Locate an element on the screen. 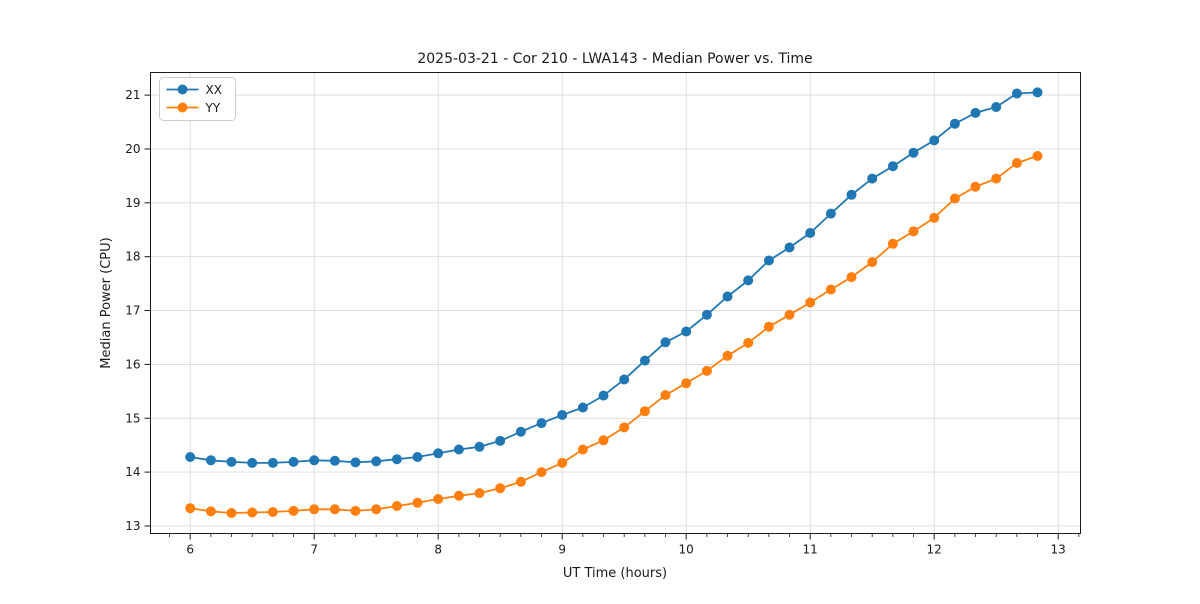  y-tick-label: 20 is located at coordinates (132, 149).